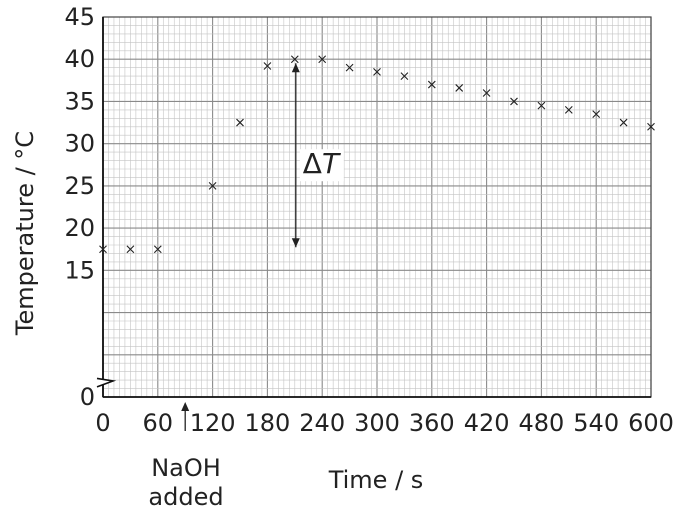 The image size is (678, 517). What do you see at coordinates (79, 186) in the screenshot?
I see `y-tick-label: 25` at bounding box center [79, 186].